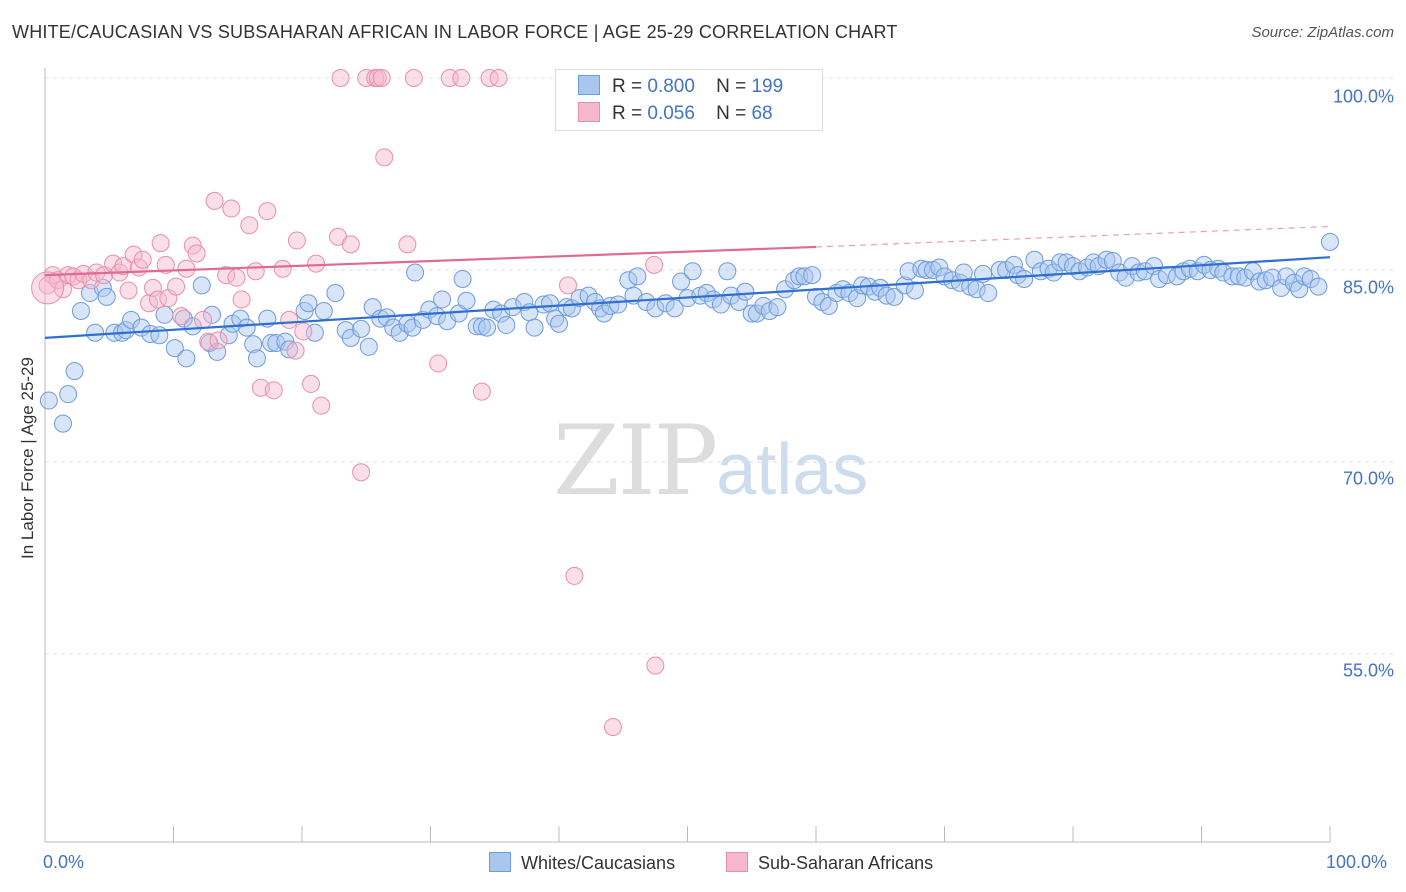 The width and height of the screenshot is (1406, 892). Describe the element at coordinates (731, 113) in the screenshot. I see `n-label: N =` at that location.